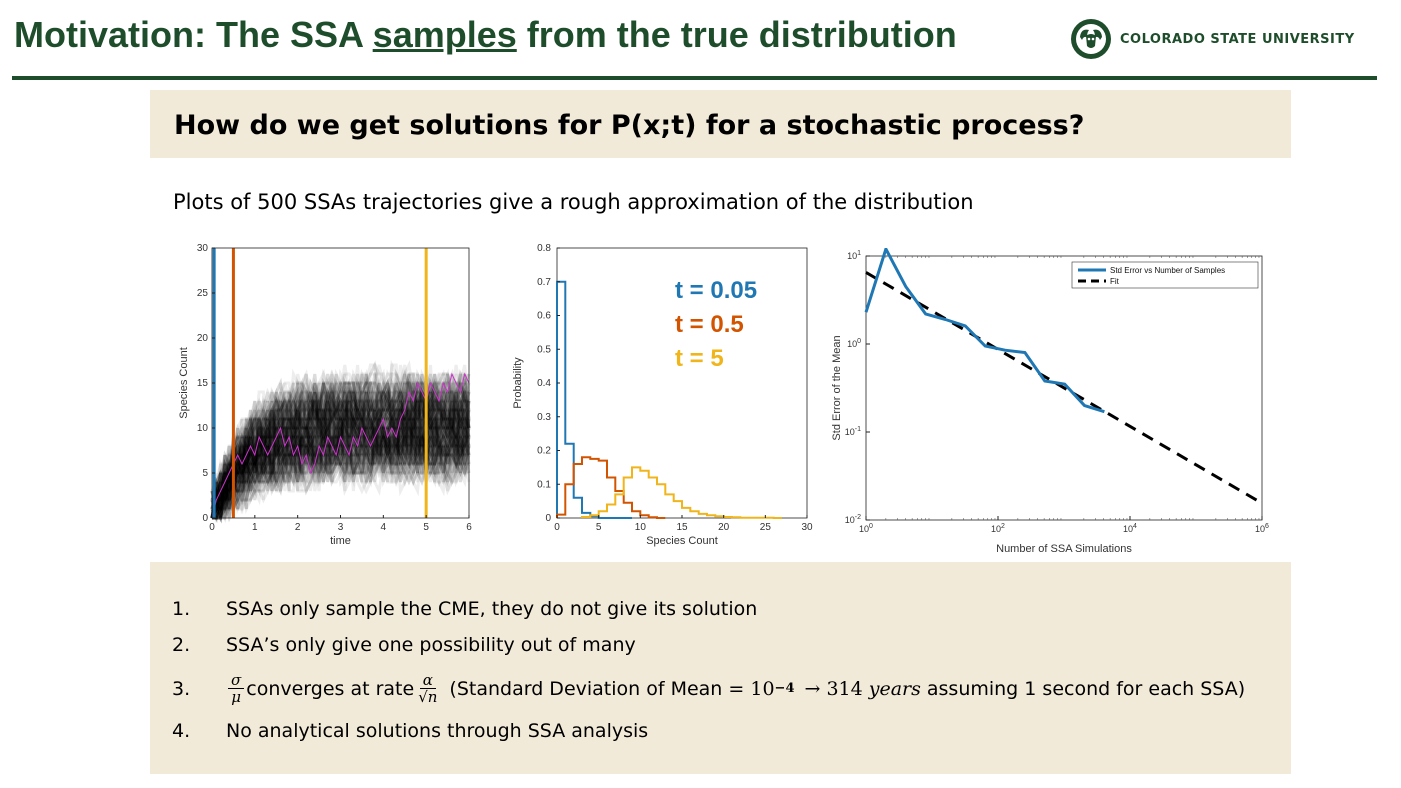 Image resolution: width=1401 pixels, height=788 pixels. Describe the element at coordinates (682, 527) in the screenshot. I see `x-tick-label: 15` at that location.